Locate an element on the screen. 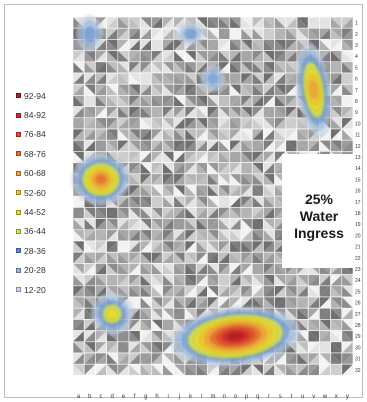 Image resolution: width=367 pixels, height=402 pixels. legend-label: 36-44 is located at coordinates (35, 231).